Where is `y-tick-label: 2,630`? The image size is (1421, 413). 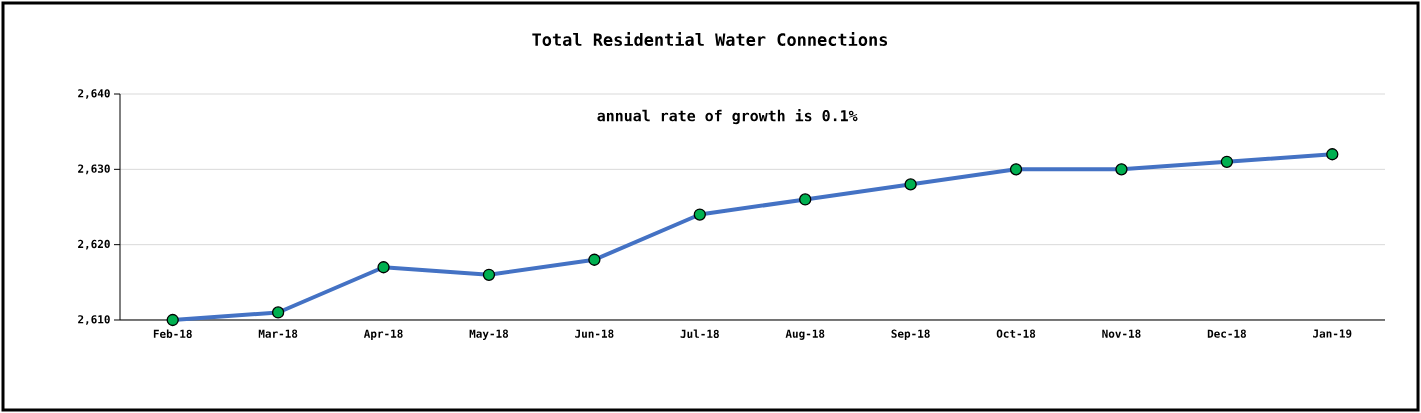 y-tick-label: 2,630 is located at coordinates (94, 169).